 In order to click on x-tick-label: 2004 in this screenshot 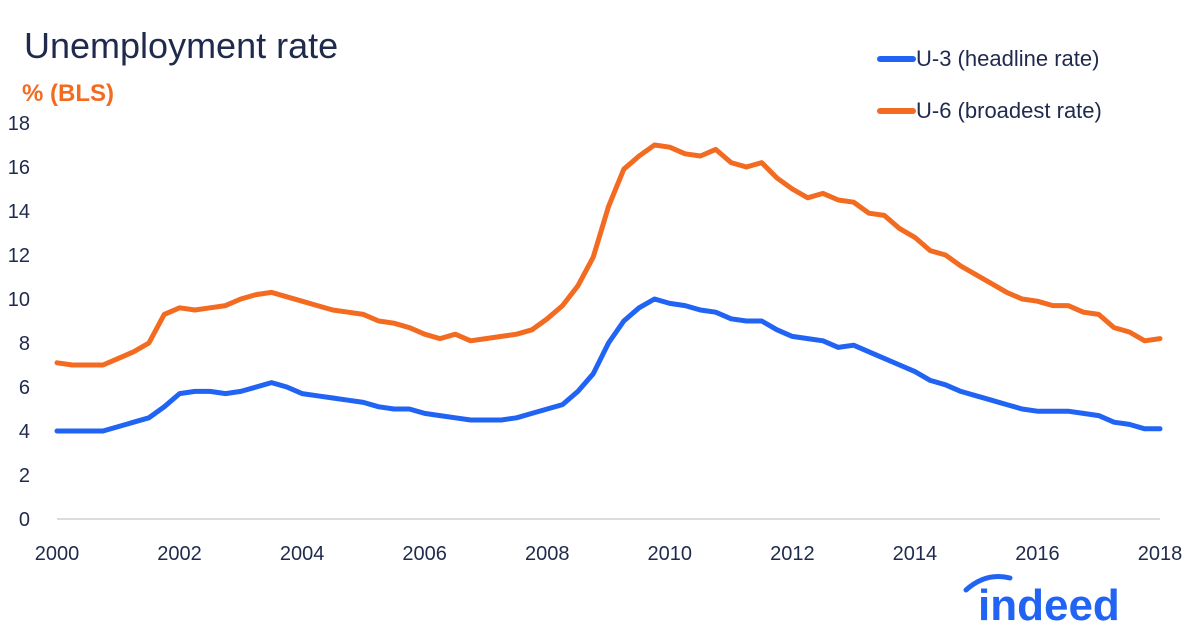, I will do `click(302, 554)`.